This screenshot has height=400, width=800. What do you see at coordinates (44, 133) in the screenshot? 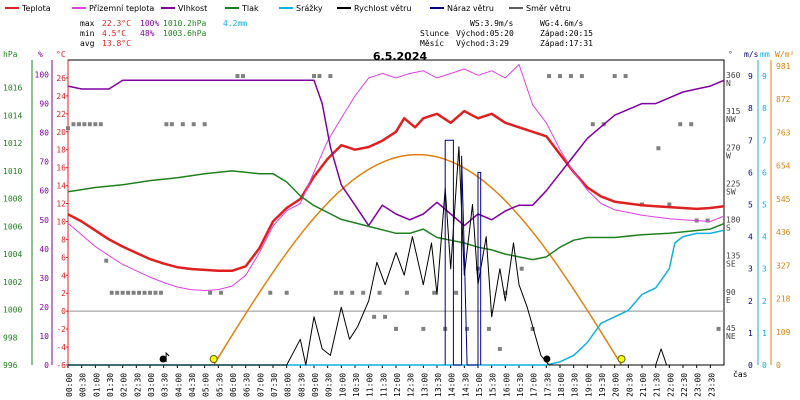
I see `pct-tick-label: 80` at bounding box center [44, 133].